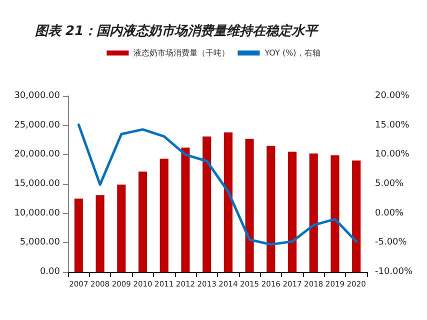  Describe the element at coordinates (389, 213) in the screenshot. I see `y2-tick-label: 0.00%` at that location.